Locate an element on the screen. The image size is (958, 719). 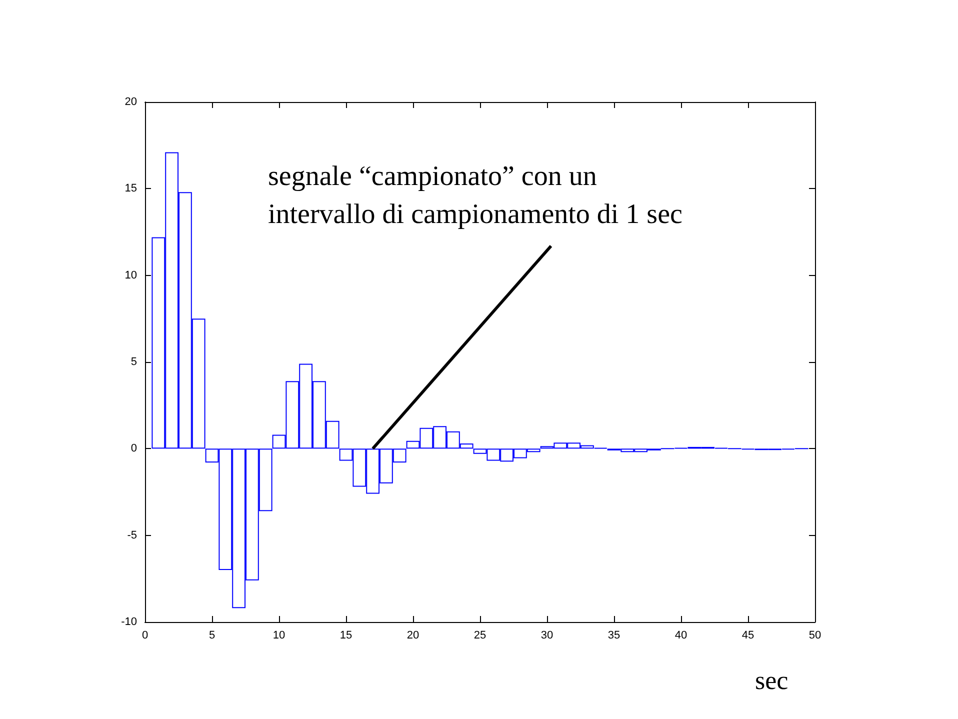
x-tick-label: 10 is located at coordinates (279, 636).